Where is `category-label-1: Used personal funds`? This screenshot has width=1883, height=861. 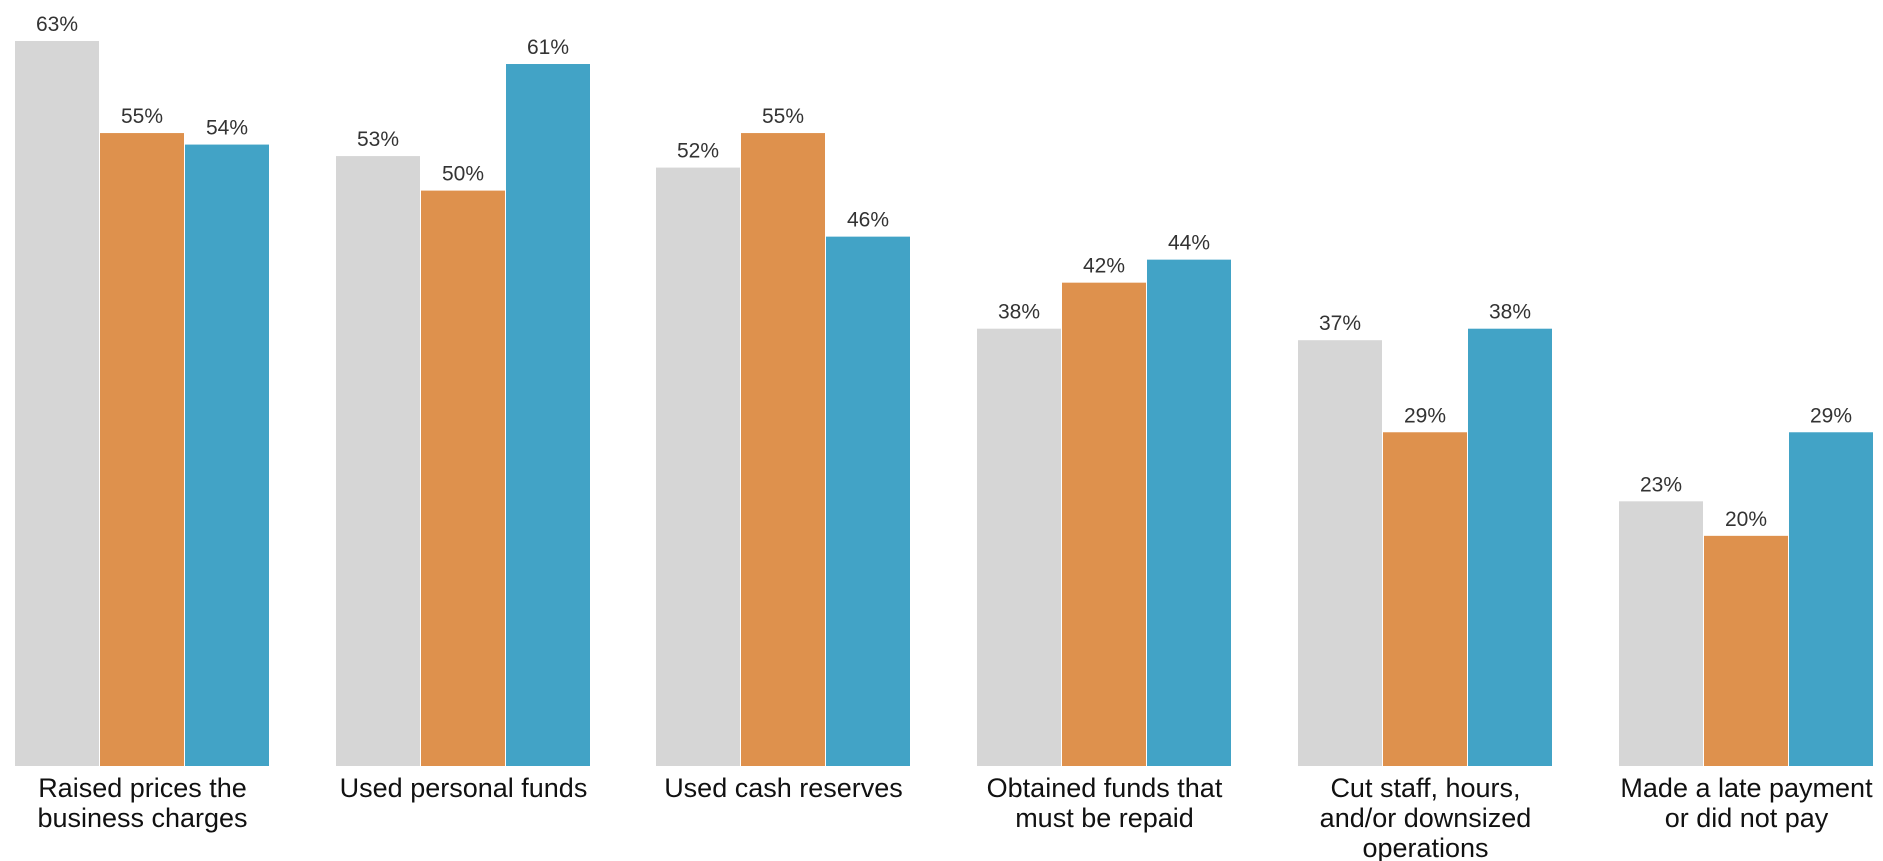 category-label-1: Used personal funds is located at coordinates (464, 788).